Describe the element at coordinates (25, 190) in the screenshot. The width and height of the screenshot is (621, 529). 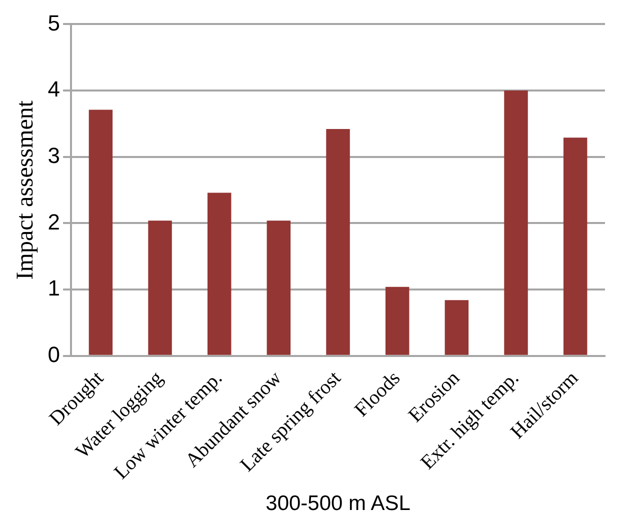
I see `y-axis-title: Impact assessment` at that location.